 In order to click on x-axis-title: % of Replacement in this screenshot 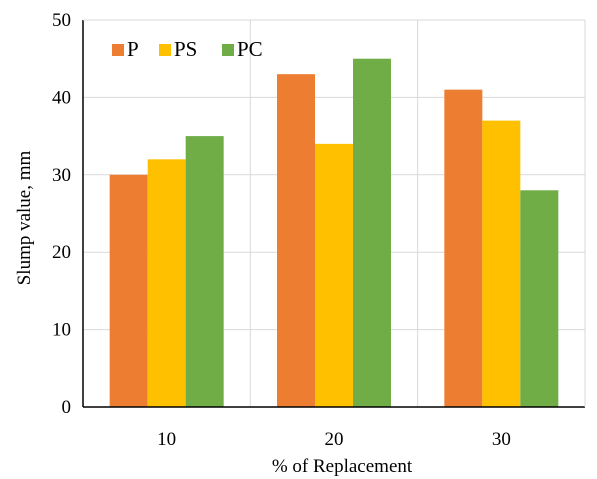, I will do `click(342, 466)`.